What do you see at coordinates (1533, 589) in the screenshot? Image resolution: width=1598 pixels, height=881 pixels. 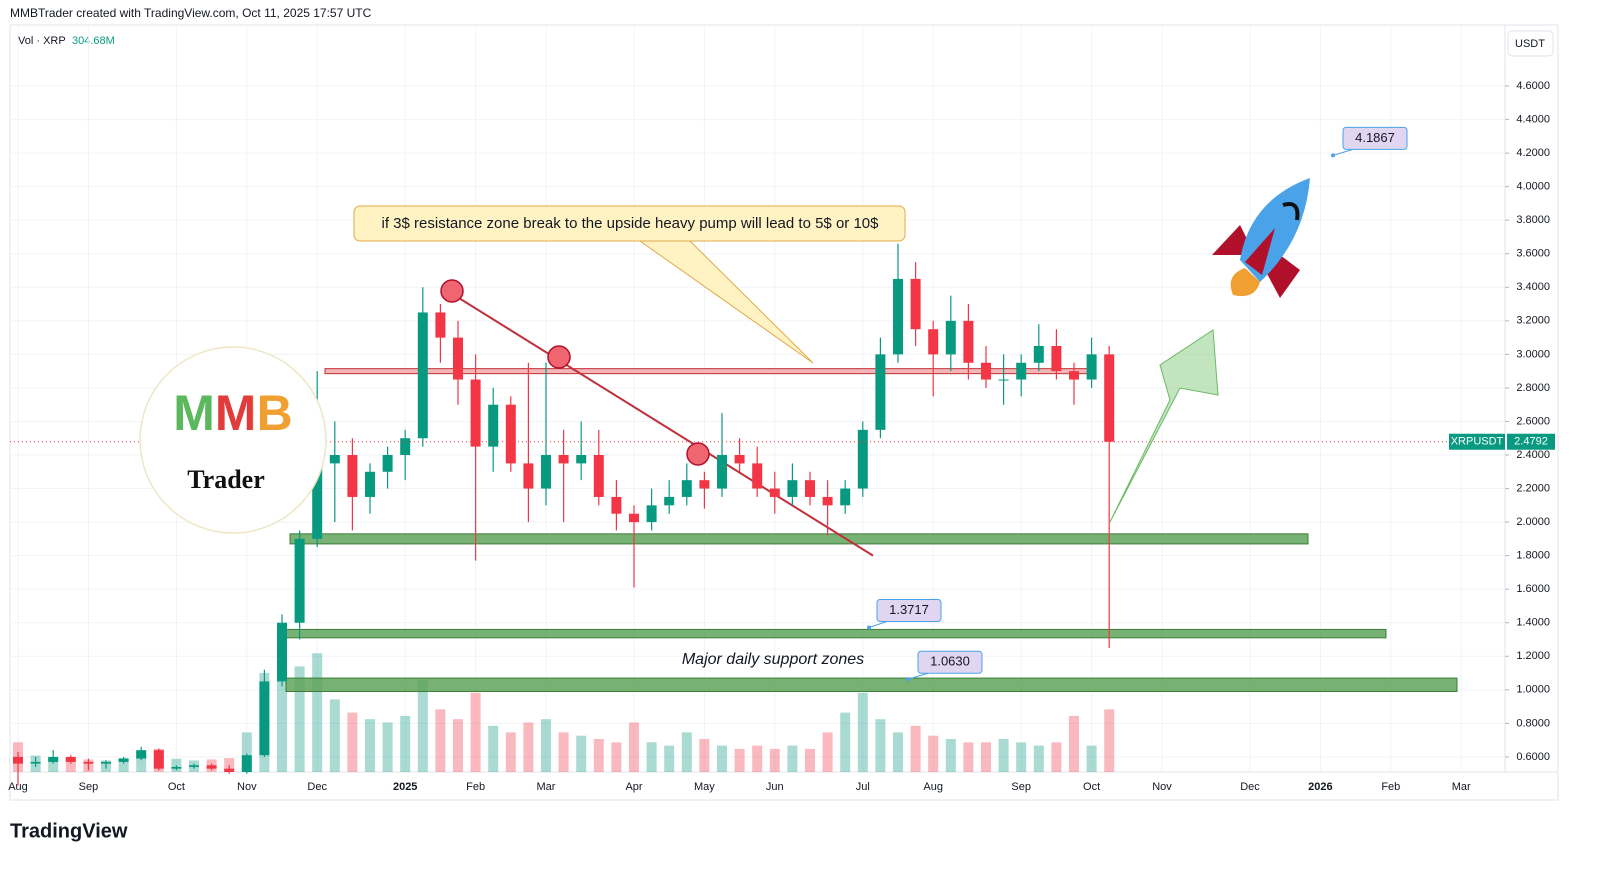 I see `y-tick-label: 1.6000` at bounding box center [1533, 589].